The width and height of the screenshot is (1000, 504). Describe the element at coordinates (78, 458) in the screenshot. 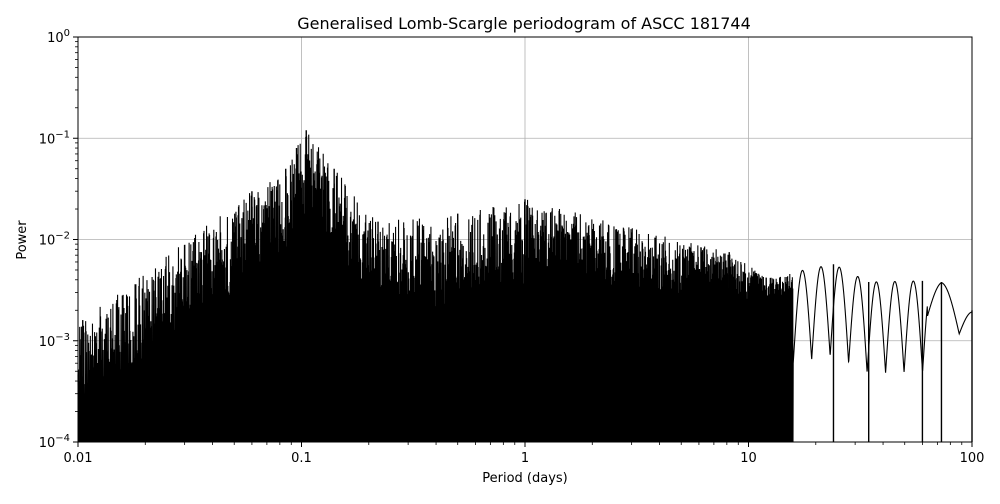

I see `x-tick-label: 0.01` at that location.